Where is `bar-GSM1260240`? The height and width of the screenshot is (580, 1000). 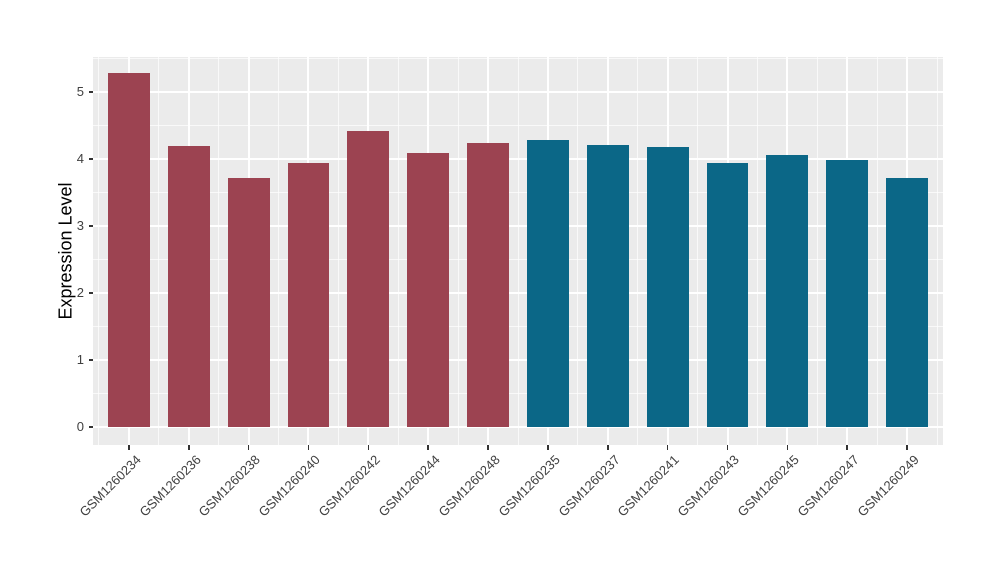 bar-GSM1260240 is located at coordinates (308, 294).